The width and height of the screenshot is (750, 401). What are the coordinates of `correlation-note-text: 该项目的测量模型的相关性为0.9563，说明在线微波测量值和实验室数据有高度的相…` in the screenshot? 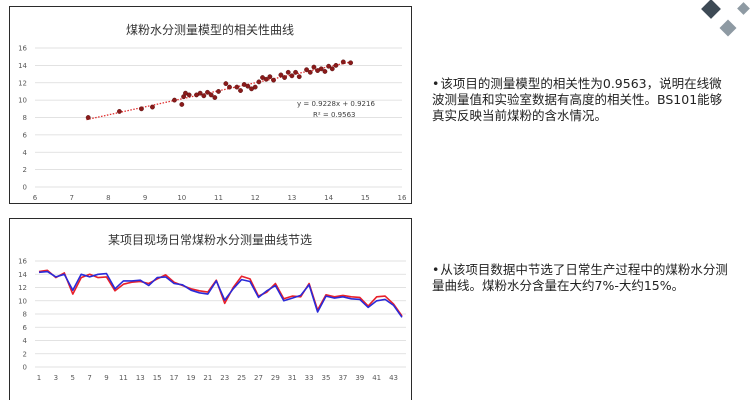 It's located at (577, 99).